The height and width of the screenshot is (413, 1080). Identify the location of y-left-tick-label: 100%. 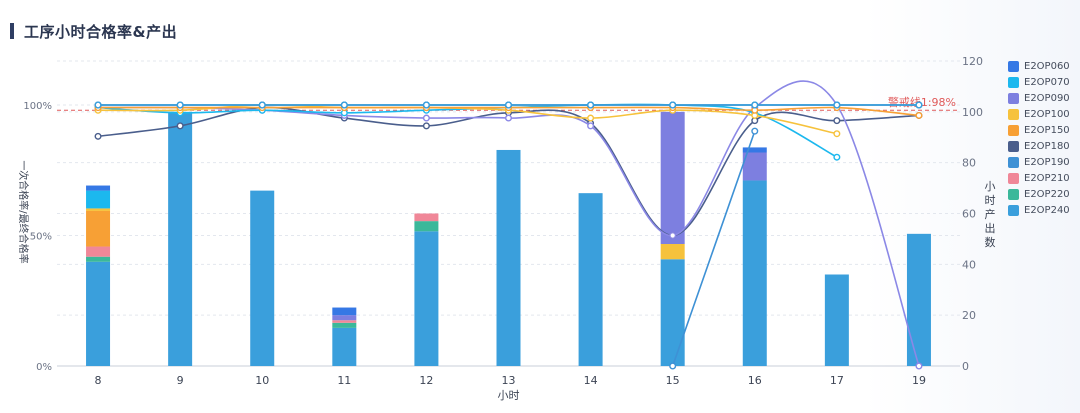
(37, 106).